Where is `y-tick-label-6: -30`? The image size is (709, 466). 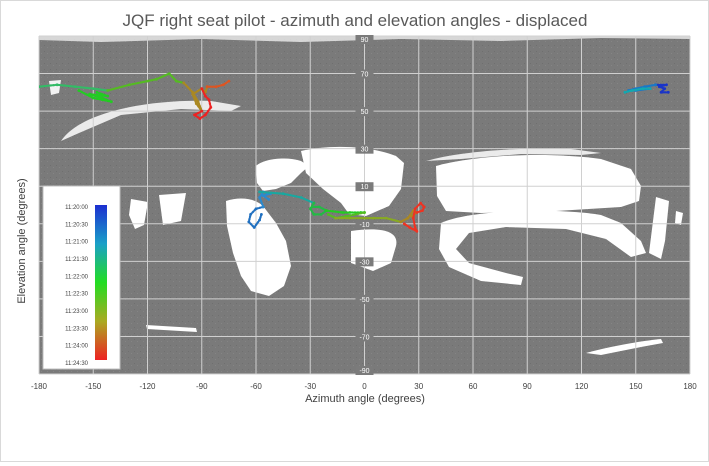
y-tick-label-6: -30 is located at coordinates (364, 262).